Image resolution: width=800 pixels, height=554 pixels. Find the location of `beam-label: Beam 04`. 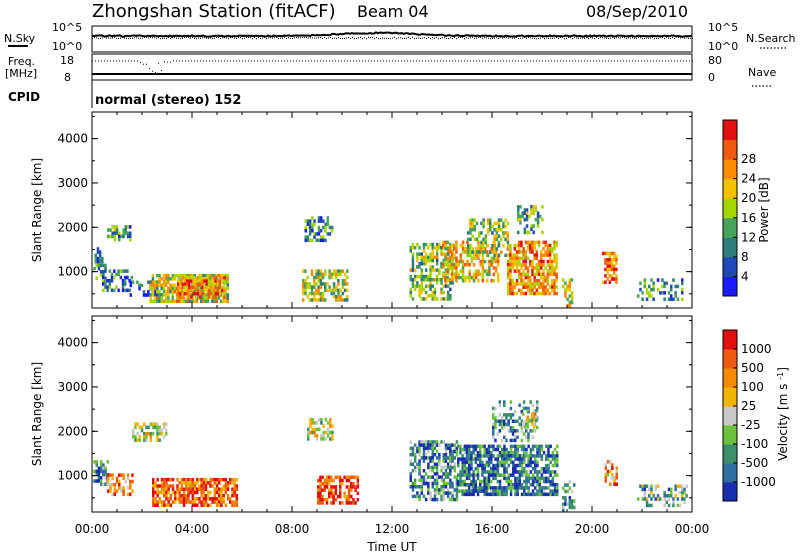

beam-label: Beam 04 is located at coordinates (393, 11).